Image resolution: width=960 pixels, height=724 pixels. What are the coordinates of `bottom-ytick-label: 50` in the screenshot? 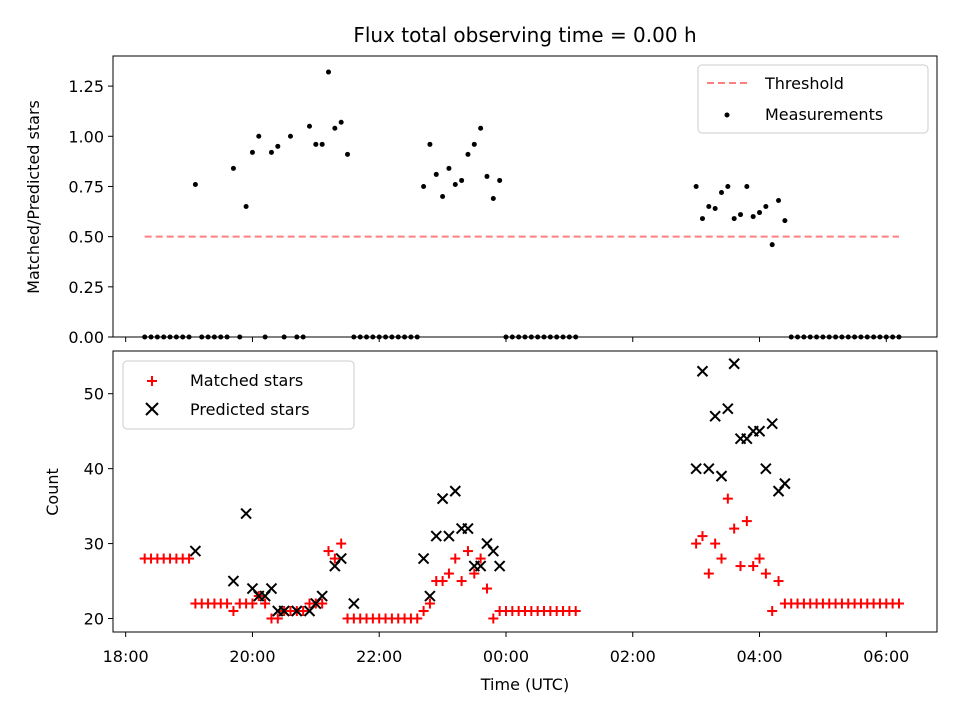 It's located at (94, 394).